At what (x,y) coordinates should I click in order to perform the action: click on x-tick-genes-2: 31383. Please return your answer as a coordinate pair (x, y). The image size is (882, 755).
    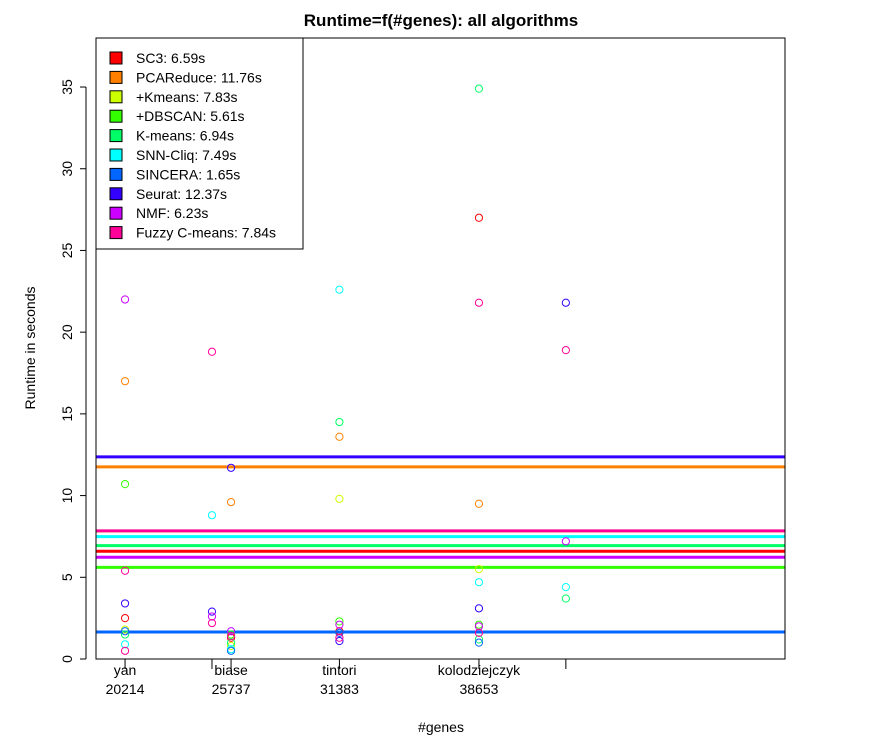
    Looking at the image, I should click on (339, 689).